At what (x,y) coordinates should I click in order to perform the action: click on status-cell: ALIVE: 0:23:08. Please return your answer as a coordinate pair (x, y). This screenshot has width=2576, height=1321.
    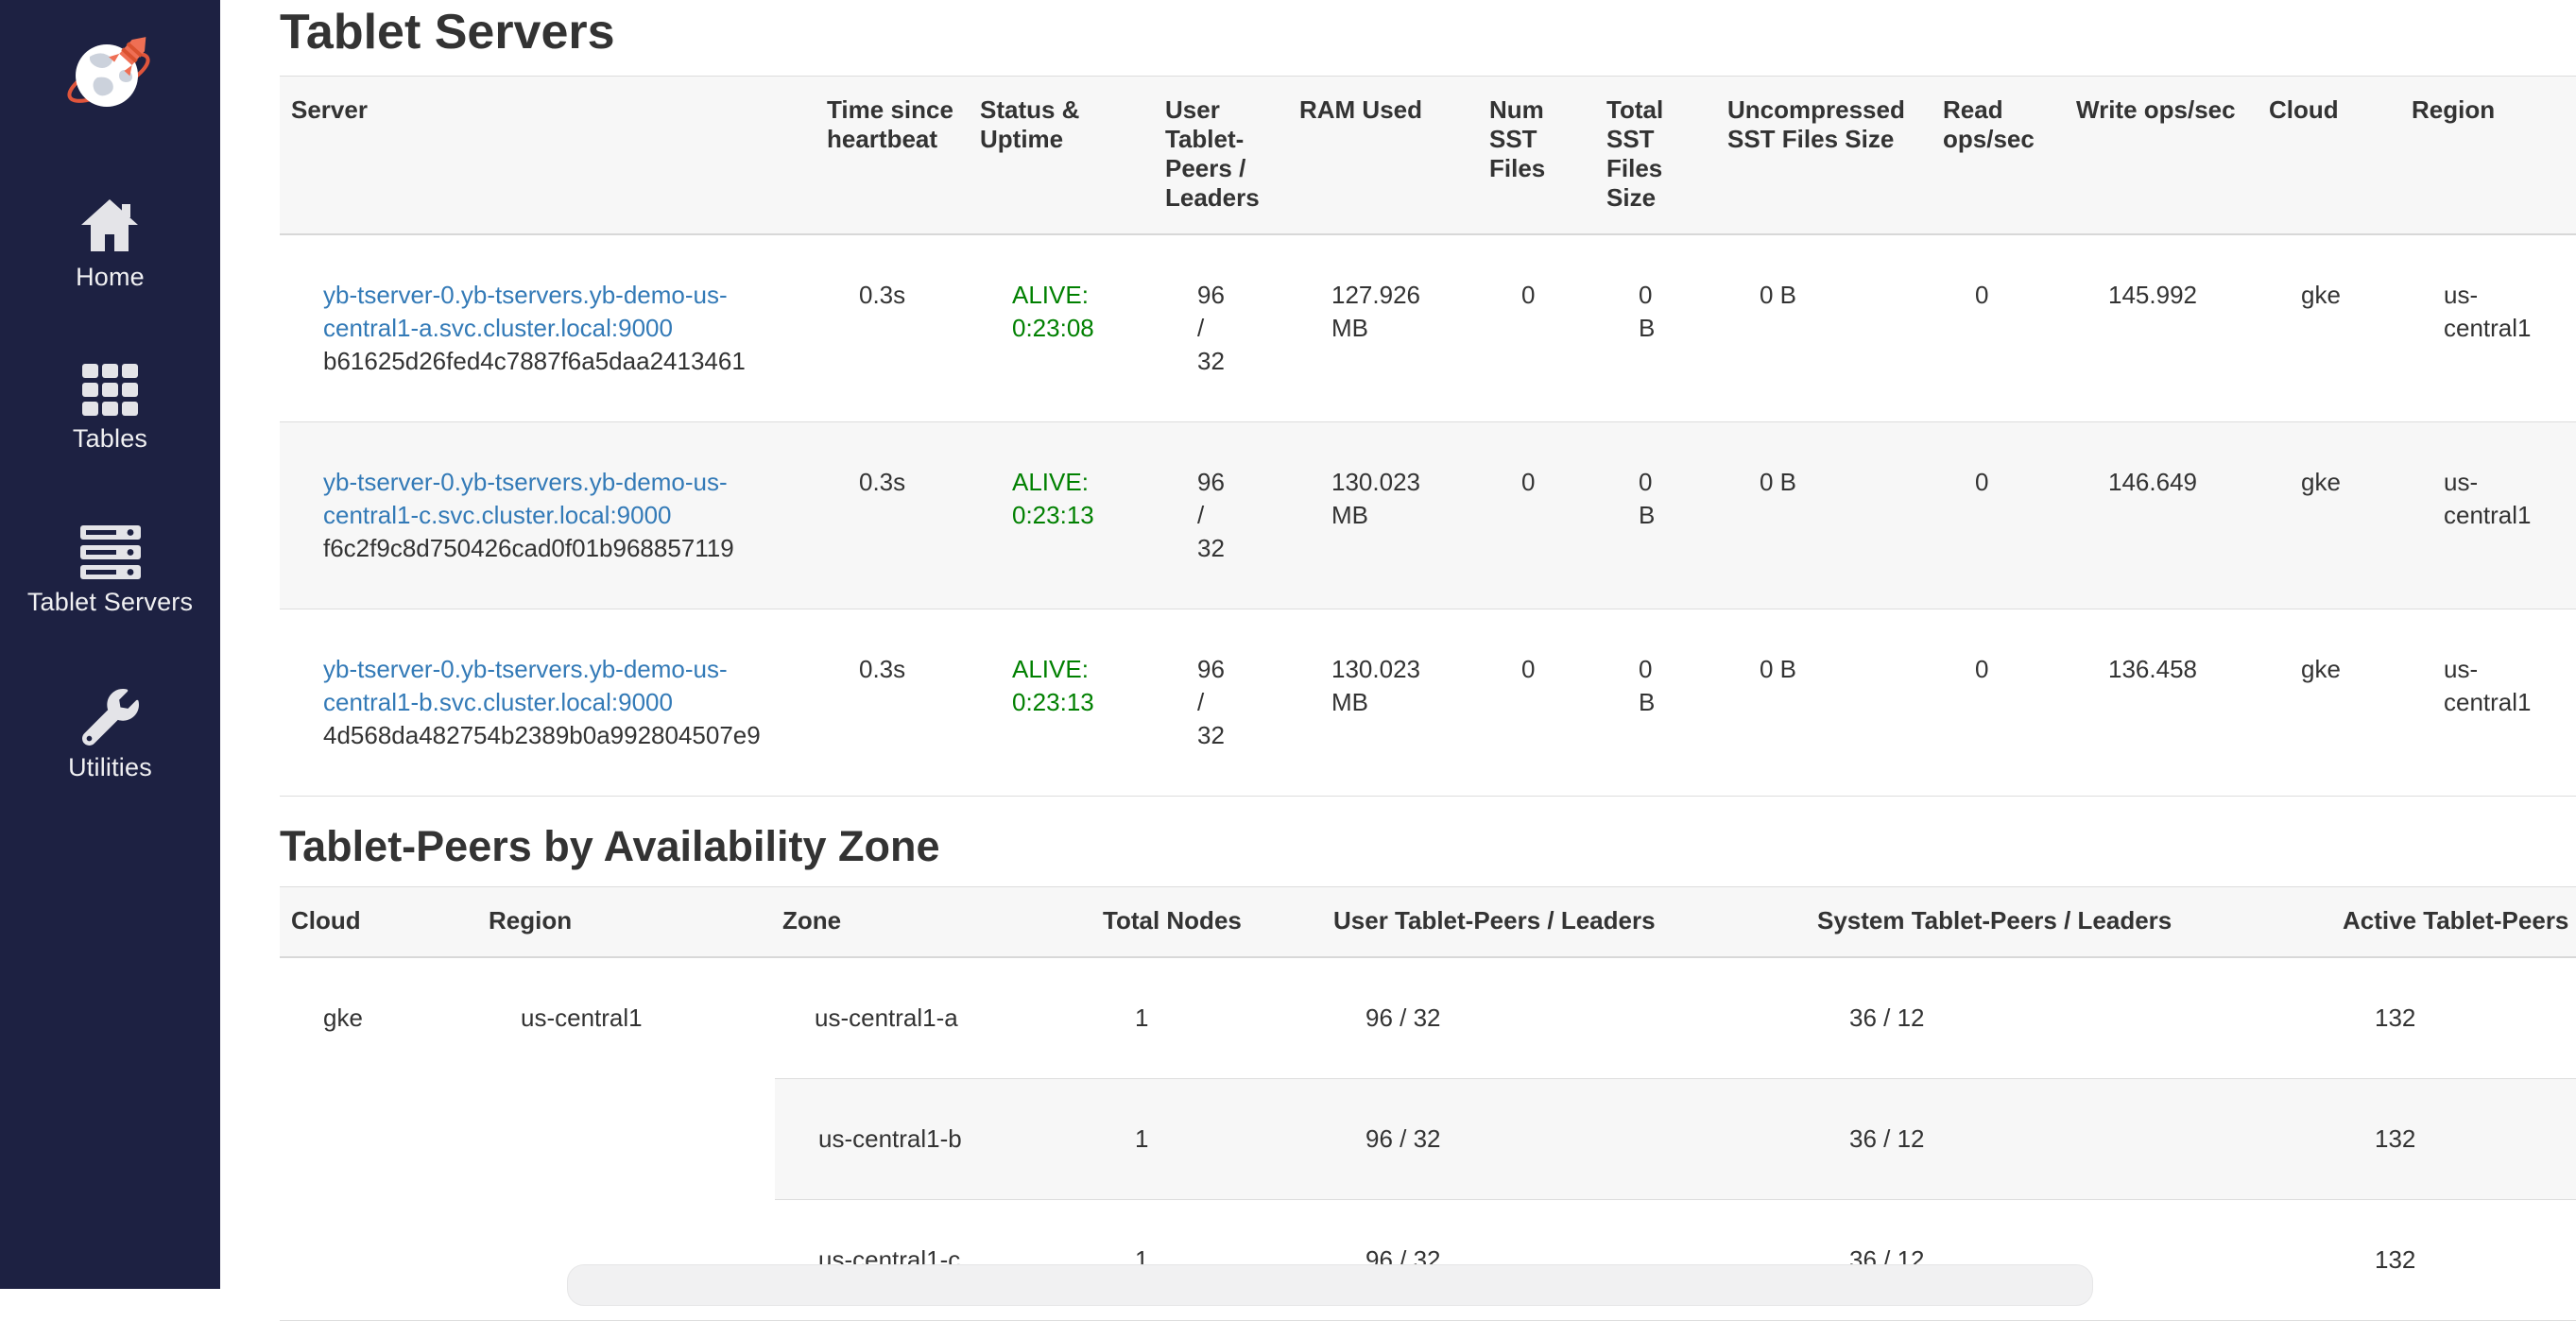
    Looking at the image, I should click on (1065, 328).